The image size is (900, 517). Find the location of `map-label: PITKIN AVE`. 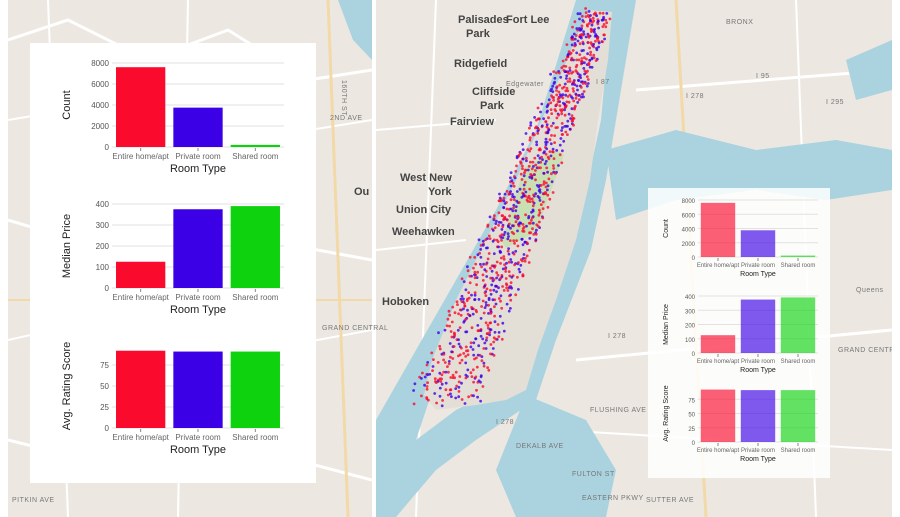

map-label: PITKIN AVE is located at coordinates (33, 500).